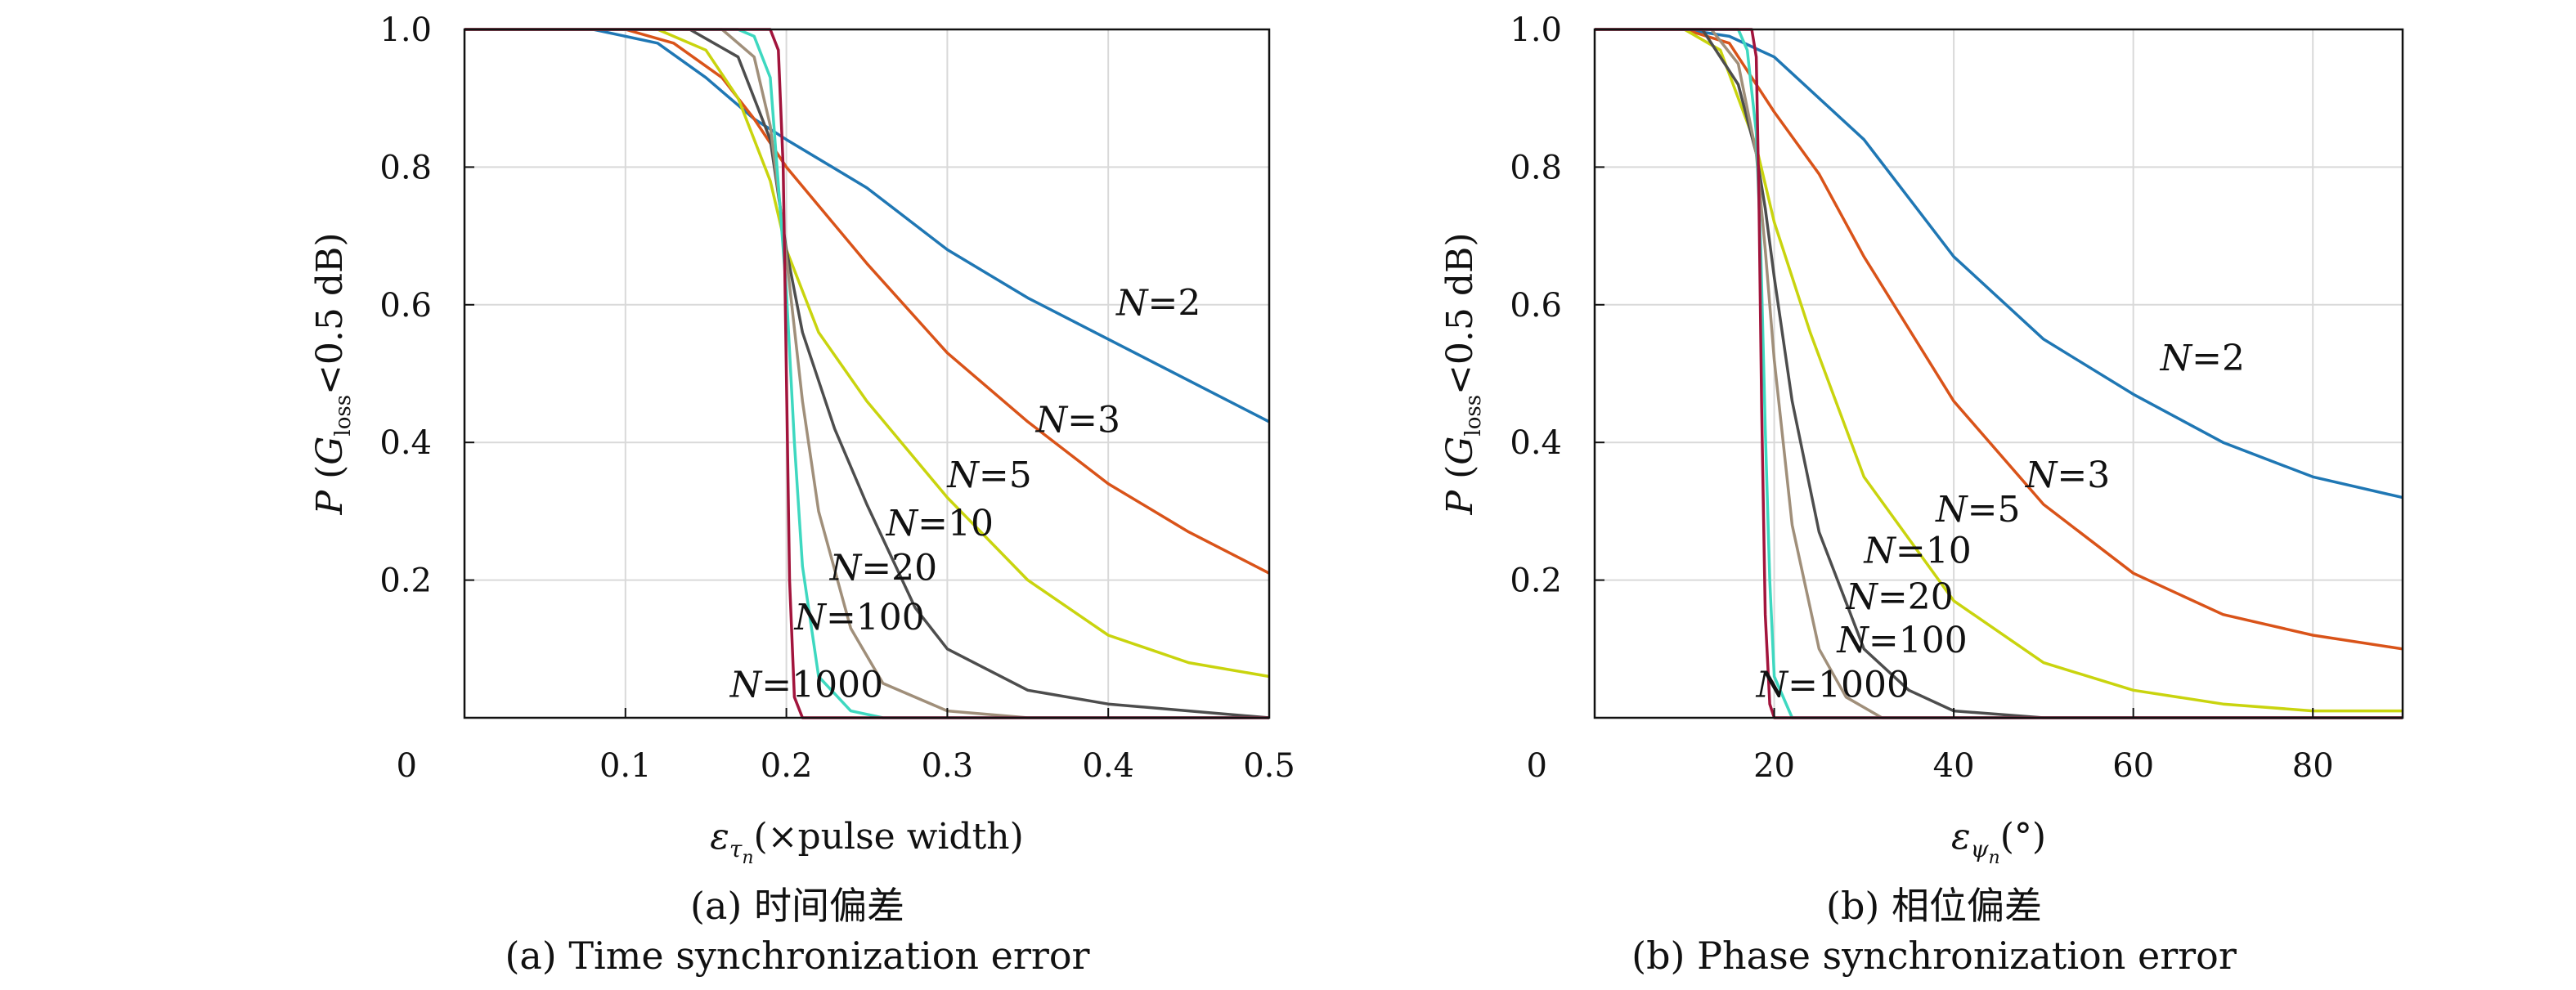  Describe the element at coordinates (405, 581) in the screenshot. I see `panel-a-ytick-label: 0.2` at that location.